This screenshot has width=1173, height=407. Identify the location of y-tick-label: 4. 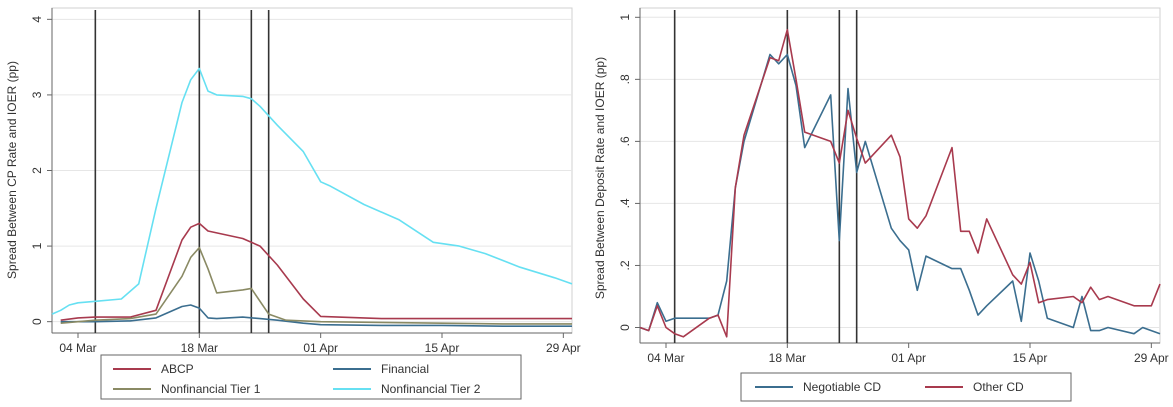
(37, 19).